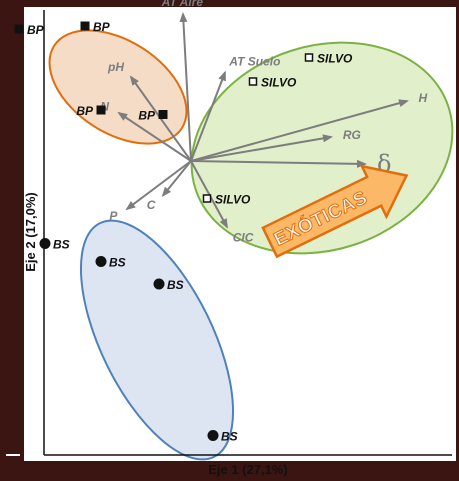 This screenshot has height=481, width=459. What do you see at coordinates (36, 30) in the screenshot?
I see `point-bp-1-label: BP` at bounding box center [36, 30].